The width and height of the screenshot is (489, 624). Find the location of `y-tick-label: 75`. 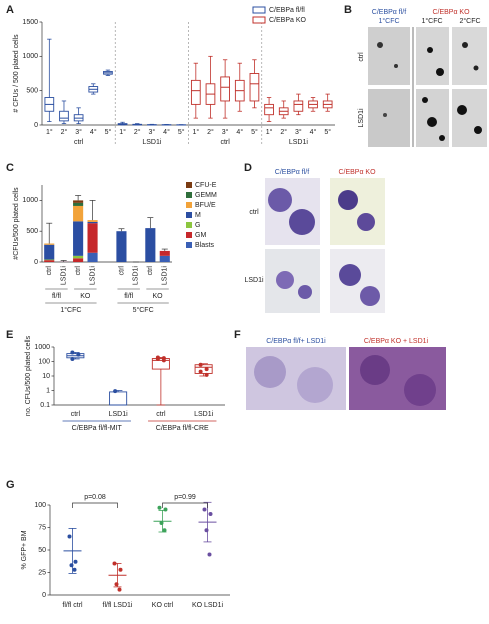

y-tick-label: 75 is located at coordinates (42, 527).